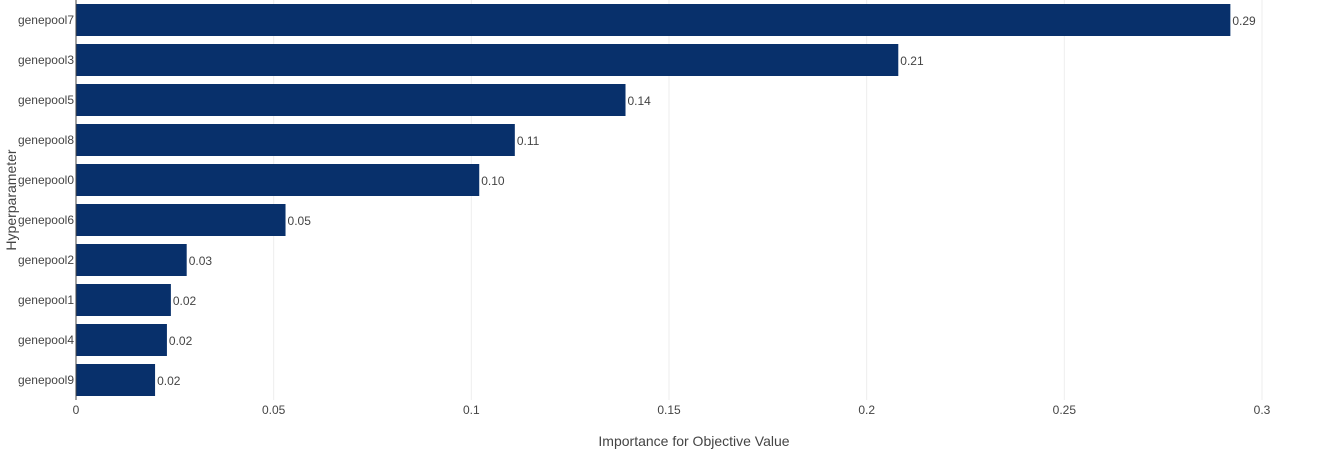 Image resolution: width=1343 pixels, height=455 pixels. I want to click on y-category-label: genepool4, so click(46, 340).